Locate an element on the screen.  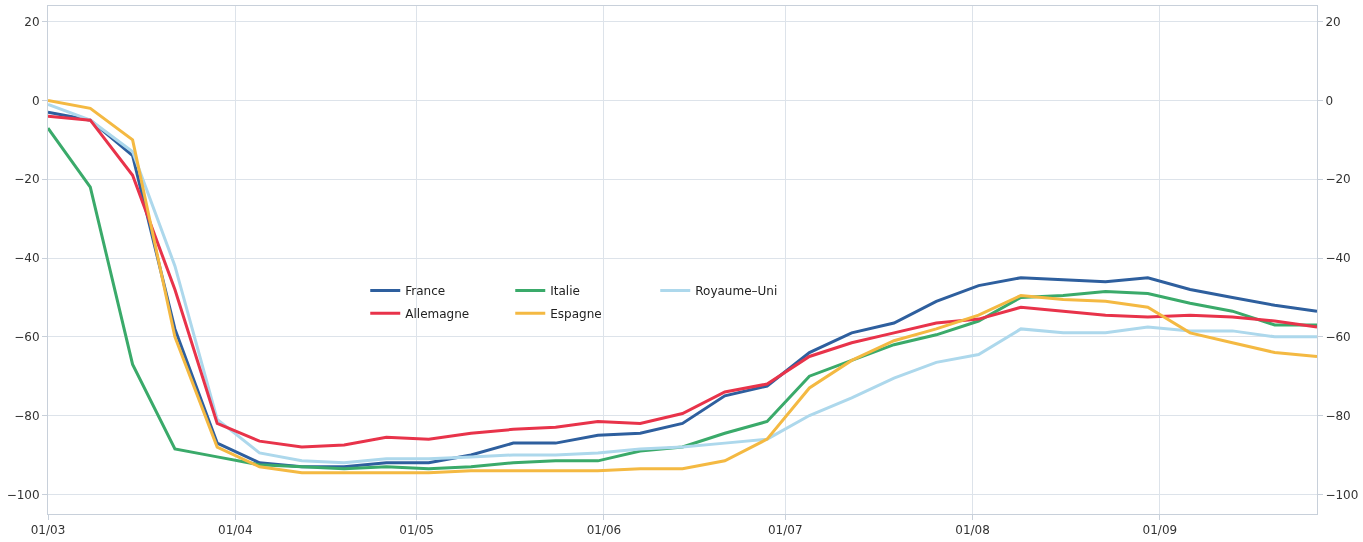
x-tick-label: 01/05 is located at coordinates (416, 530).